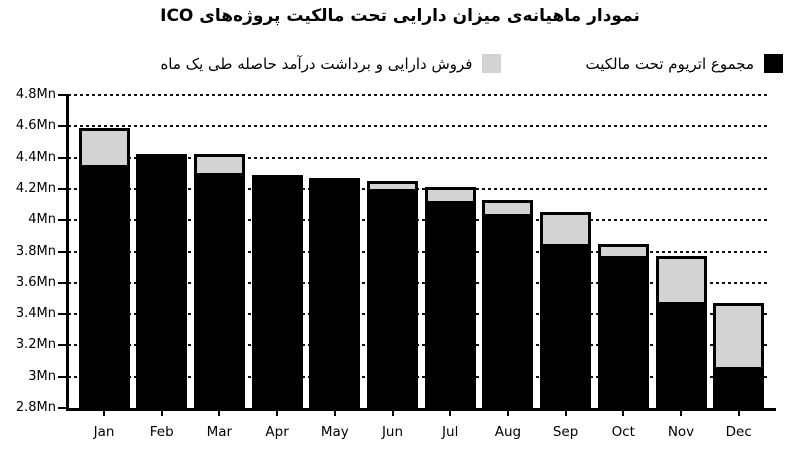  What do you see at coordinates (35, 188) in the screenshot?
I see `y-axis-label: 4.2Mn` at bounding box center [35, 188].